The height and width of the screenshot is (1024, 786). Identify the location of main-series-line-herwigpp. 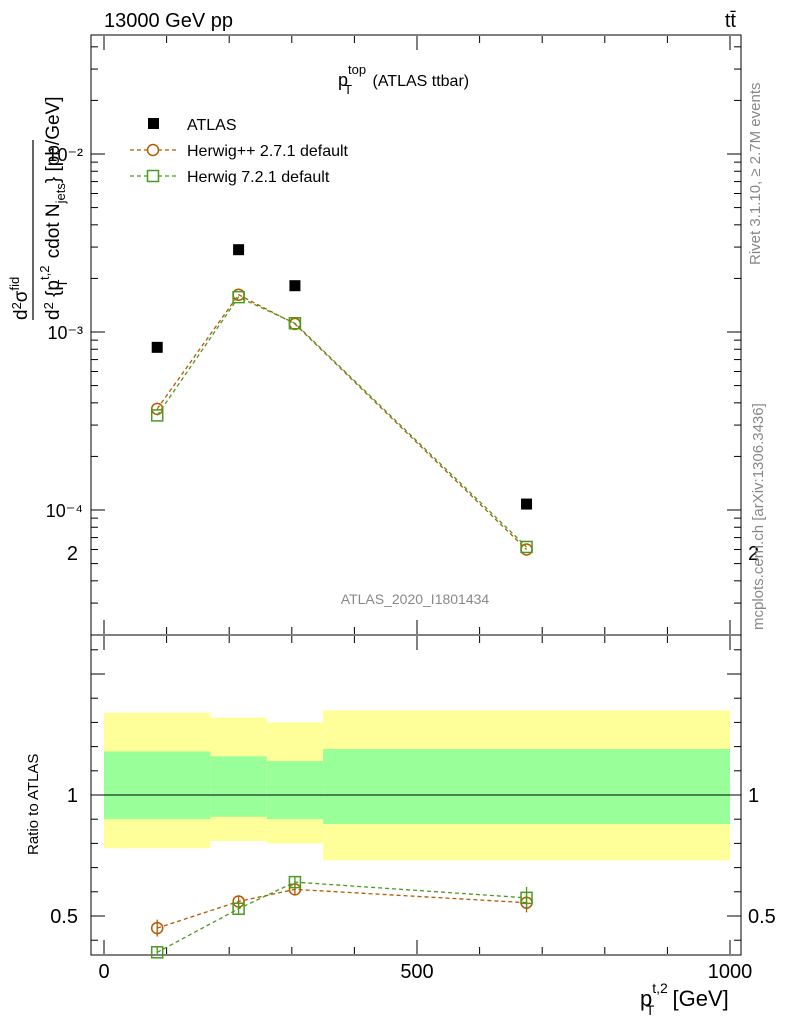
(342, 421).